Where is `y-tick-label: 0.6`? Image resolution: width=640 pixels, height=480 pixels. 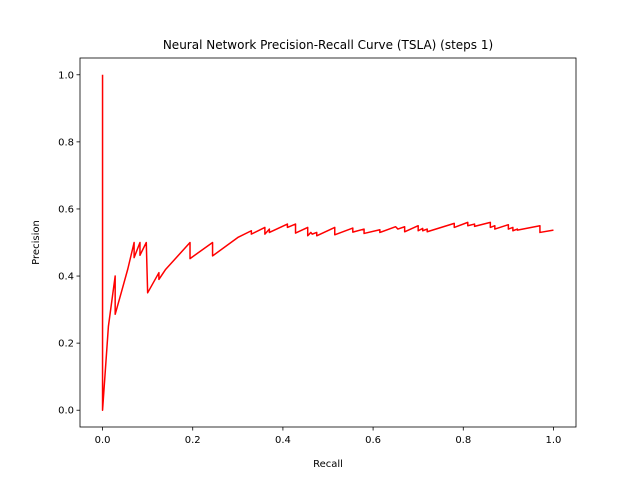 y-tick-label: 0.6 is located at coordinates (66, 209).